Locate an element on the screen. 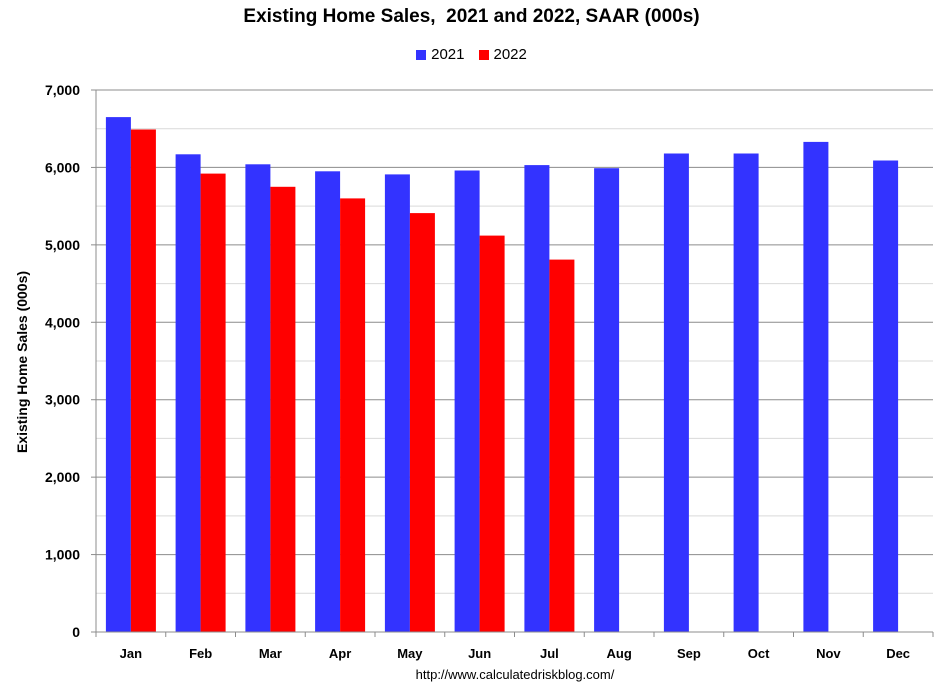  legend-swatch-2022 is located at coordinates (483, 54).